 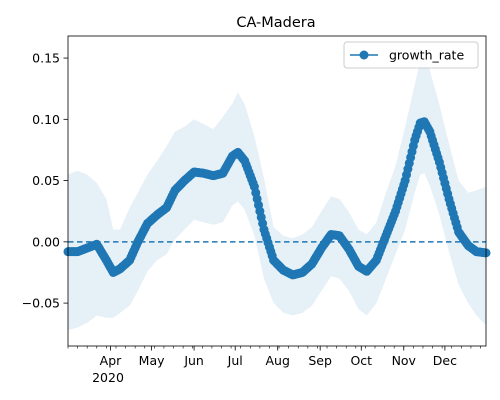 I want to click on legend-box, so click(x=411, y=55).